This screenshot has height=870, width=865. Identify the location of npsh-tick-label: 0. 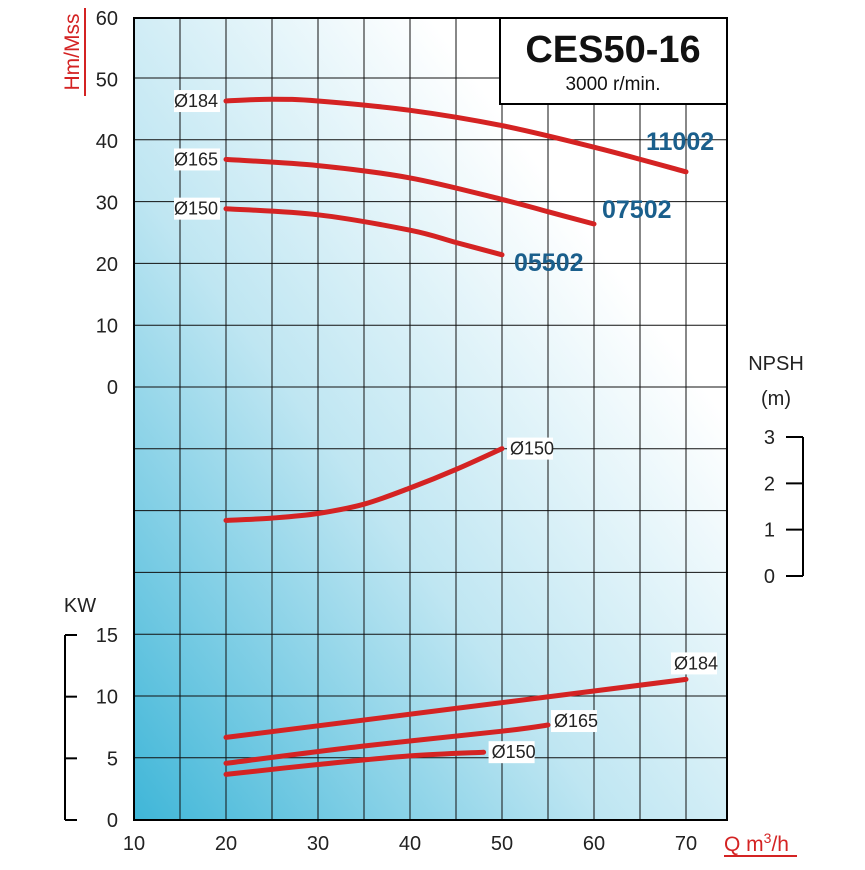
(769, 577).